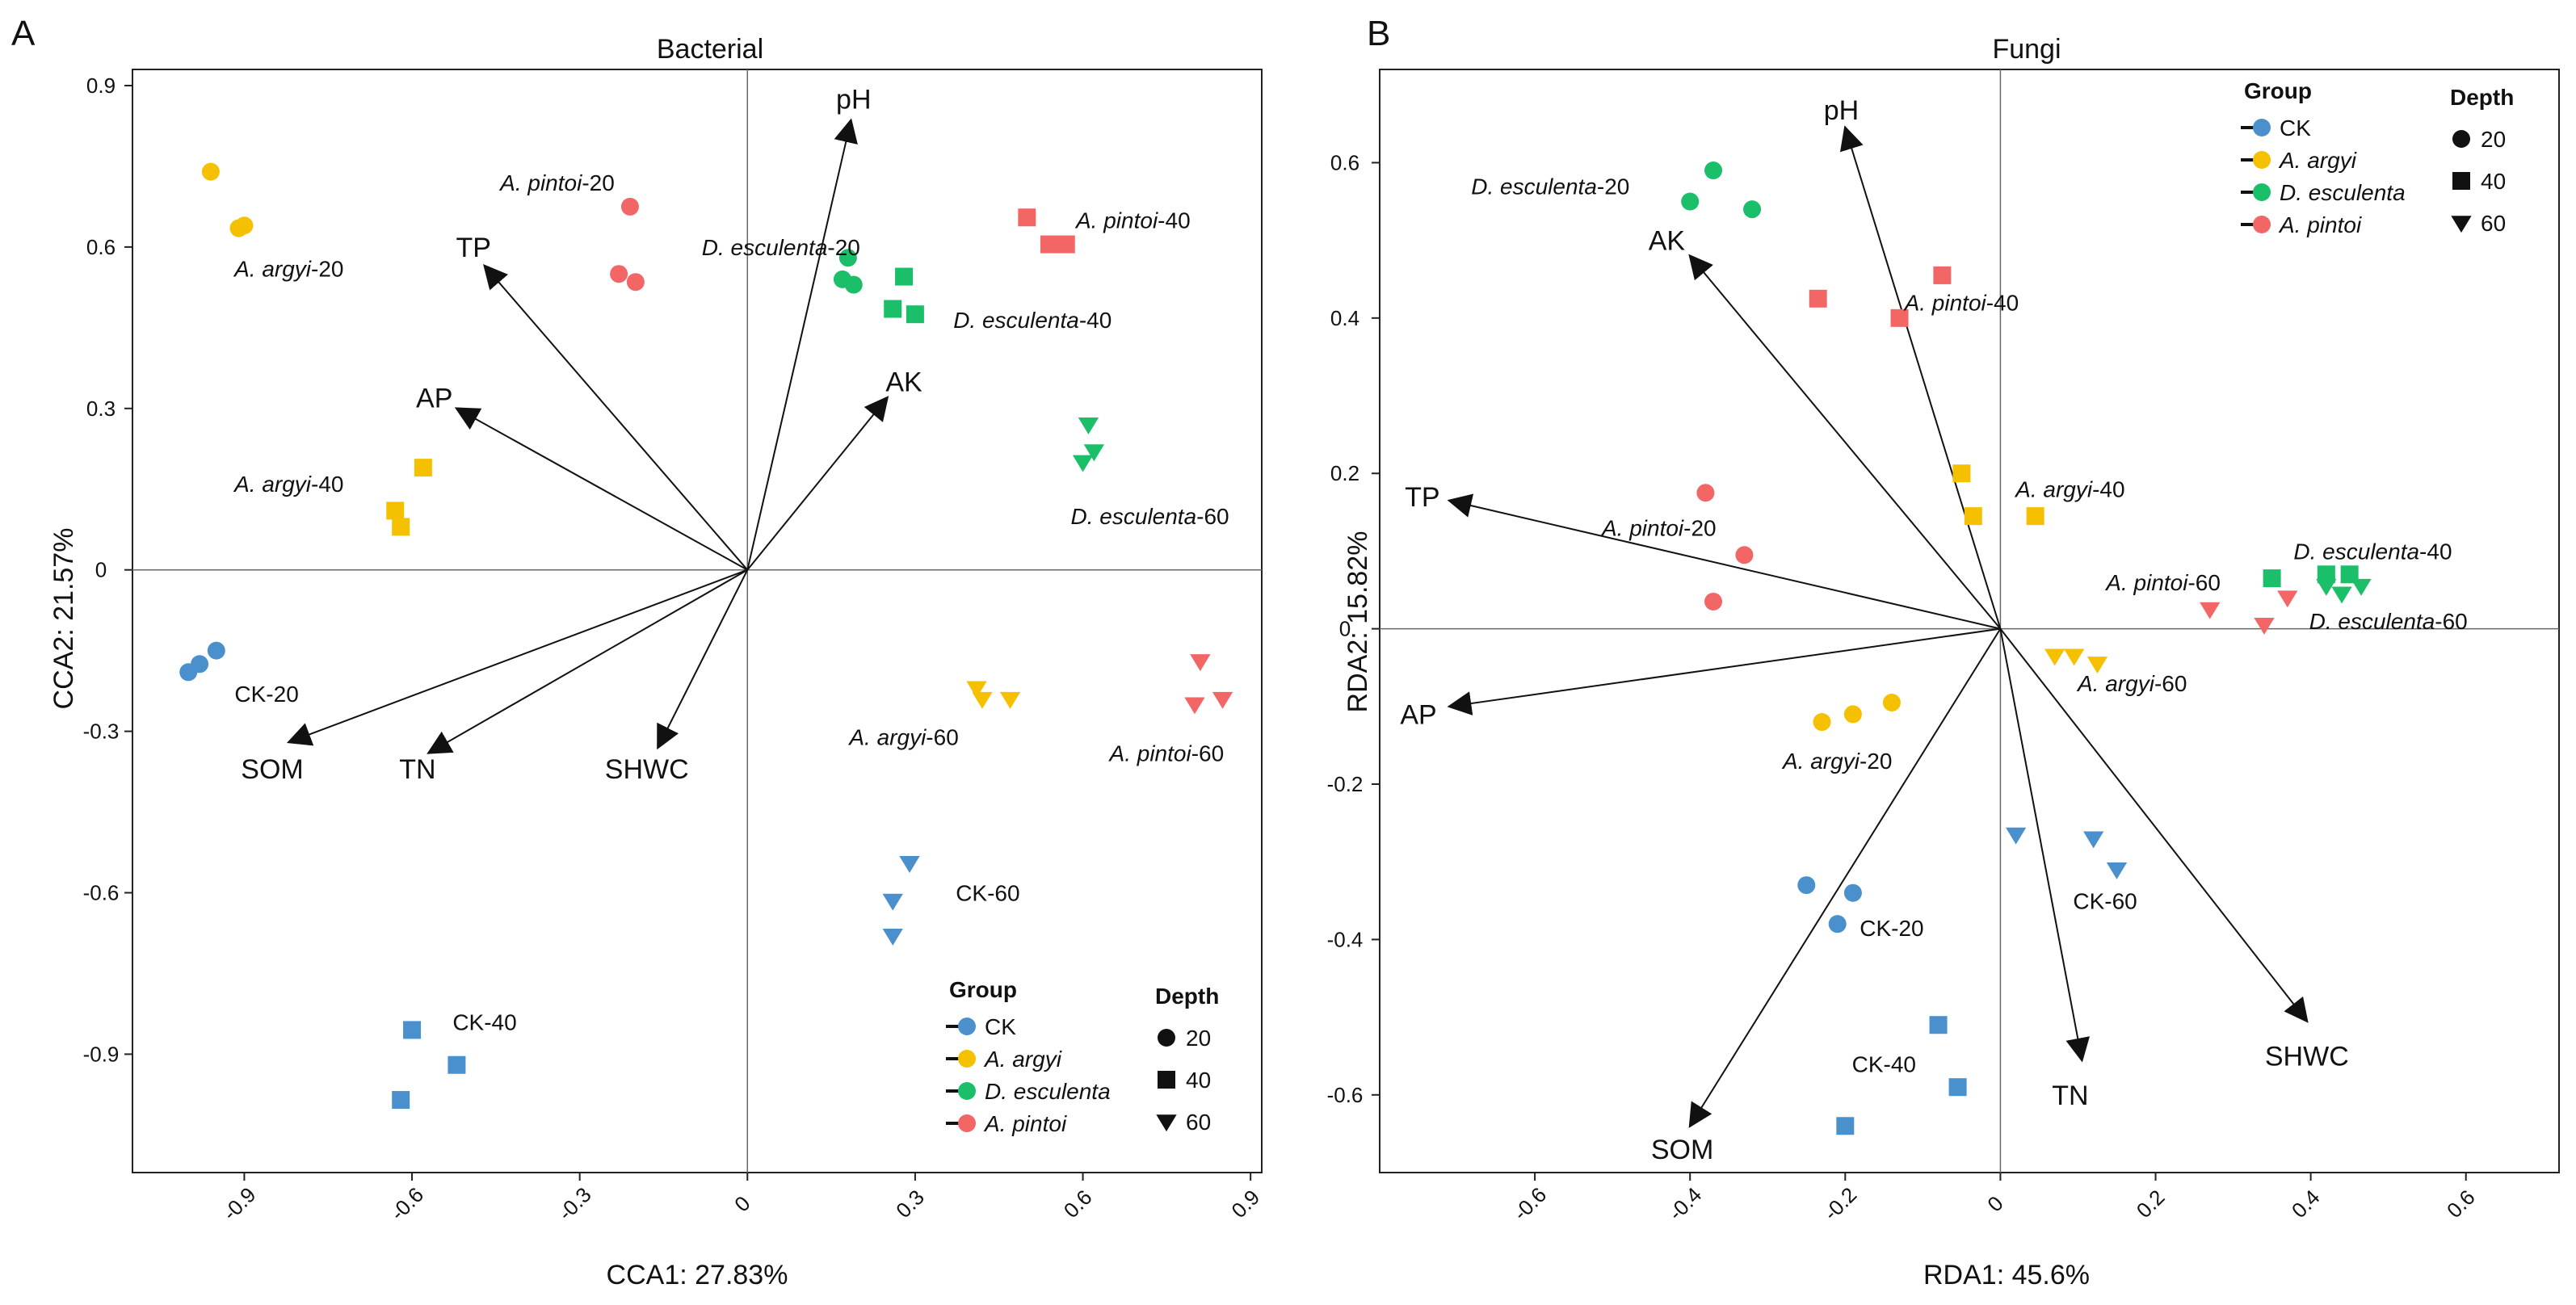 This screenshot has width=2576, height=1305. I want to click on panel-b-y-tick-label: 0.2, so click(1344, 473).